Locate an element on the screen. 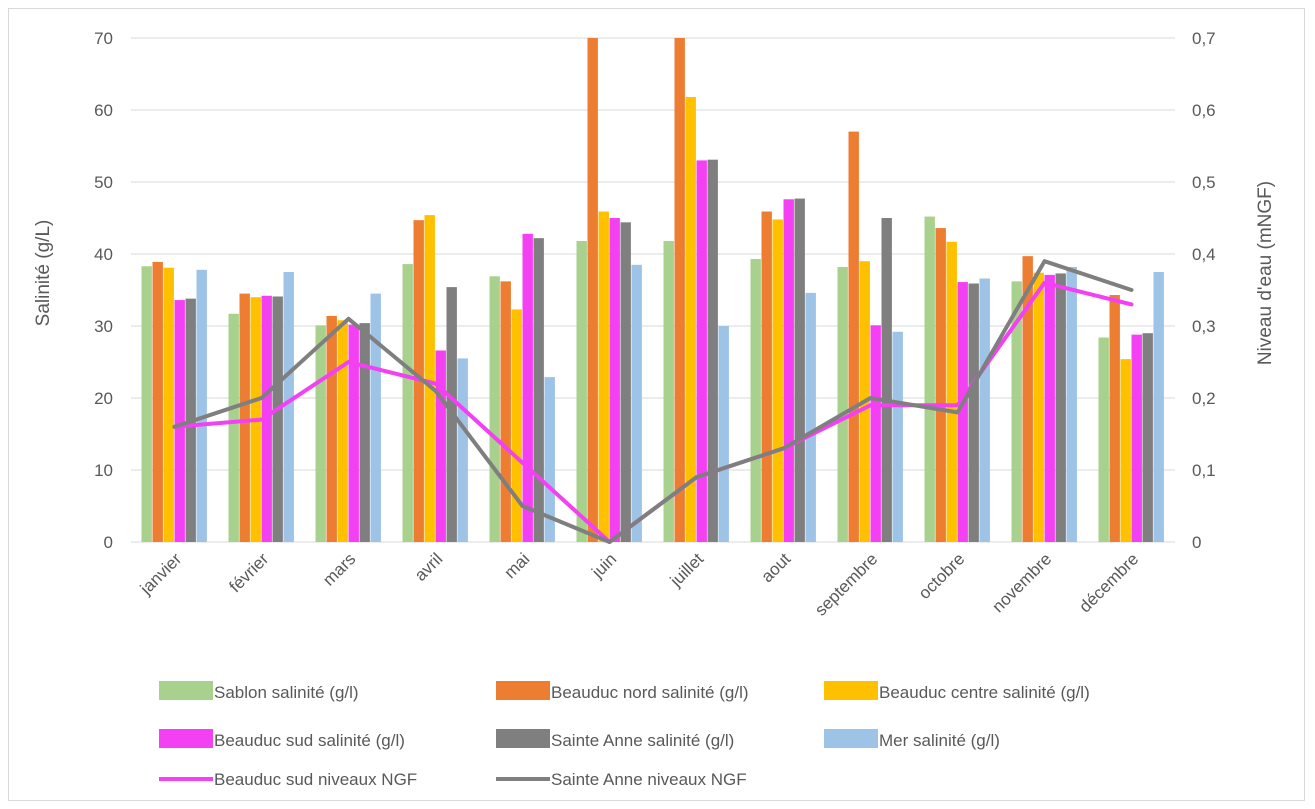  y2-tick-label: 0,6 is located at coordinates (1204, 110).